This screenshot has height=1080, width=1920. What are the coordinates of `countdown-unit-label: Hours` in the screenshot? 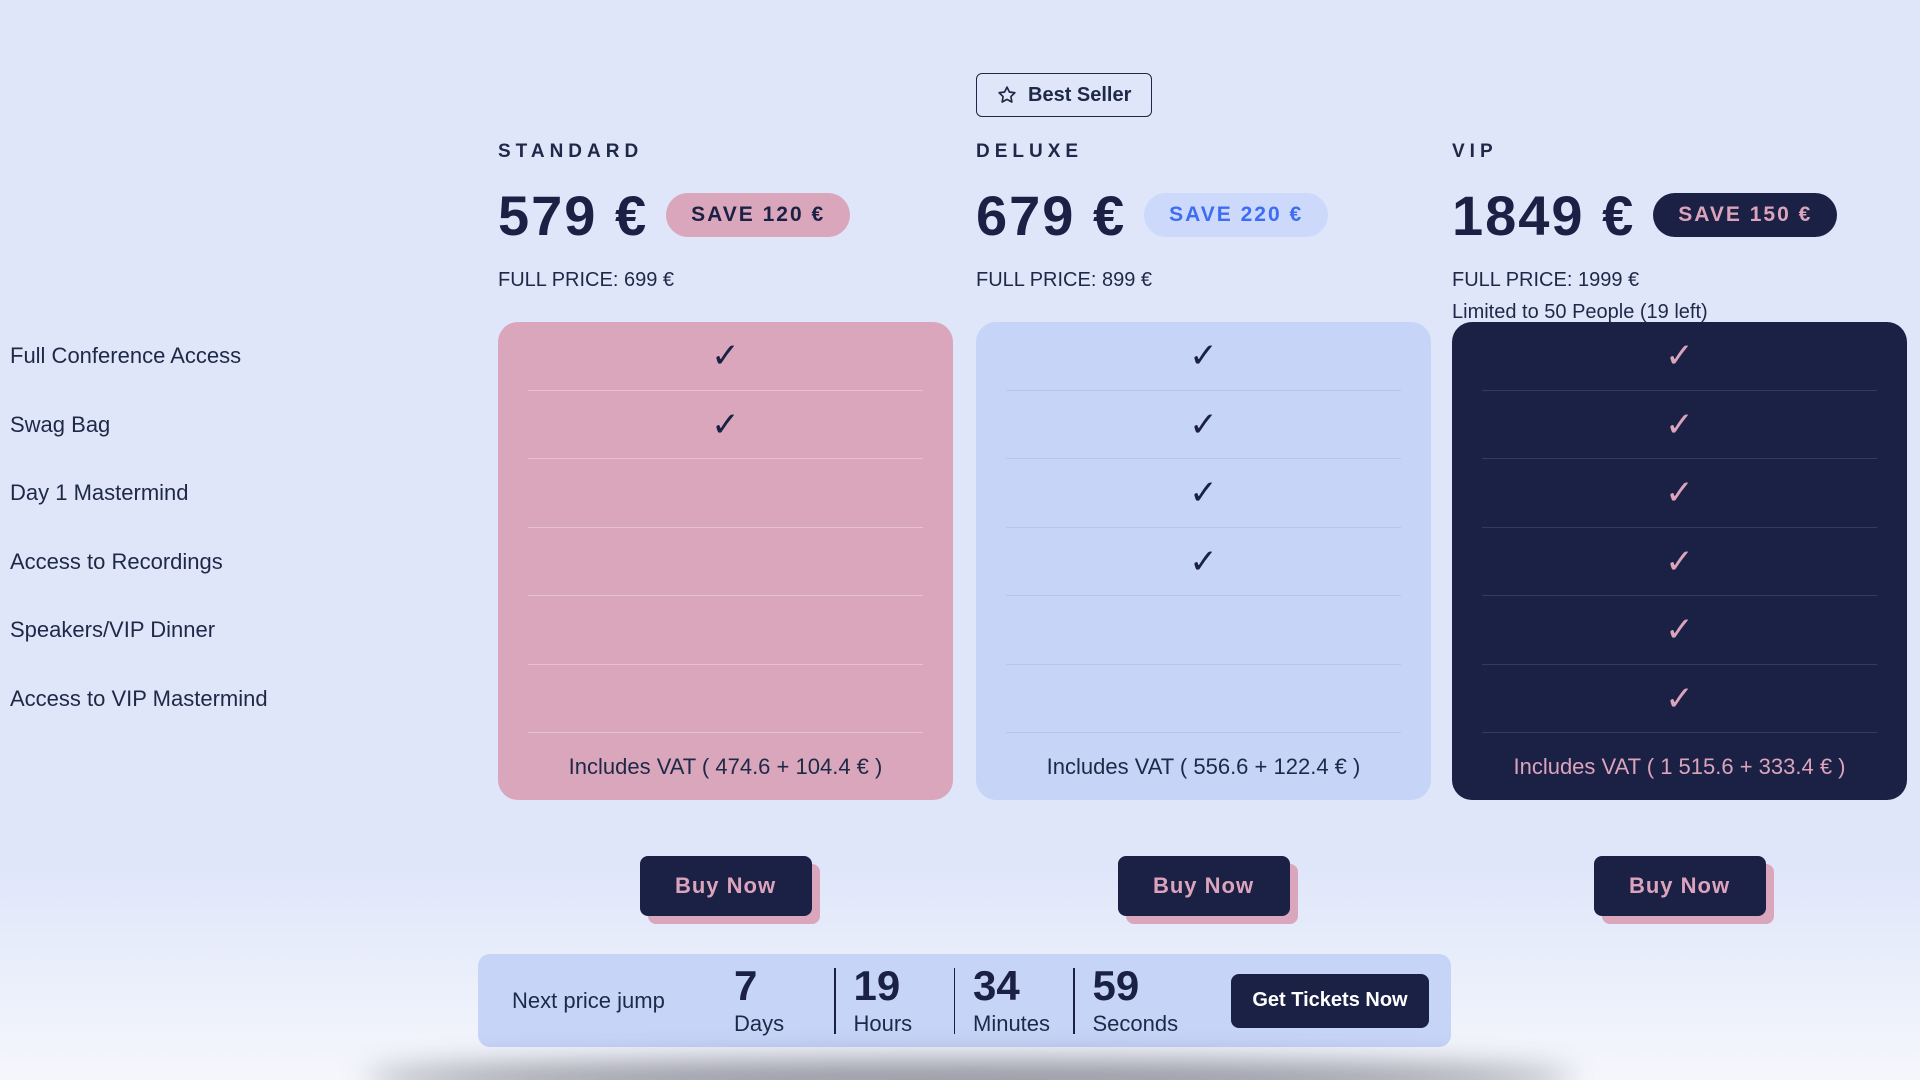 It's located at (883, 1023).